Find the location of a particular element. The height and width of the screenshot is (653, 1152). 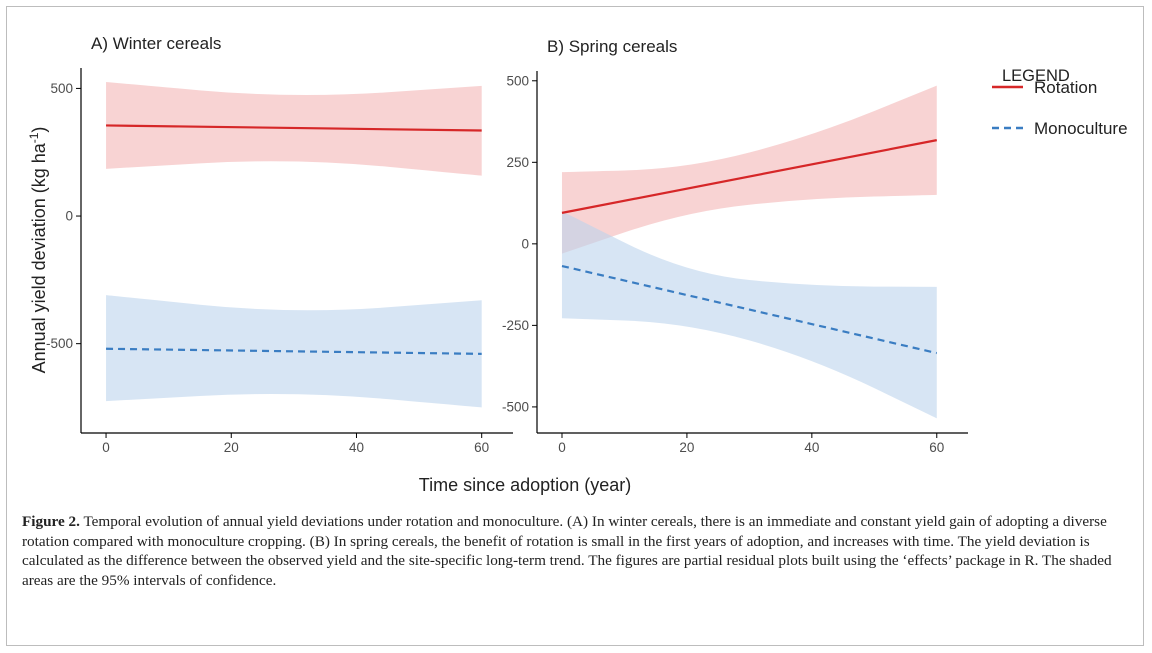

y-tick-label-spring-250: 250 is located at coordinates (517, 162).